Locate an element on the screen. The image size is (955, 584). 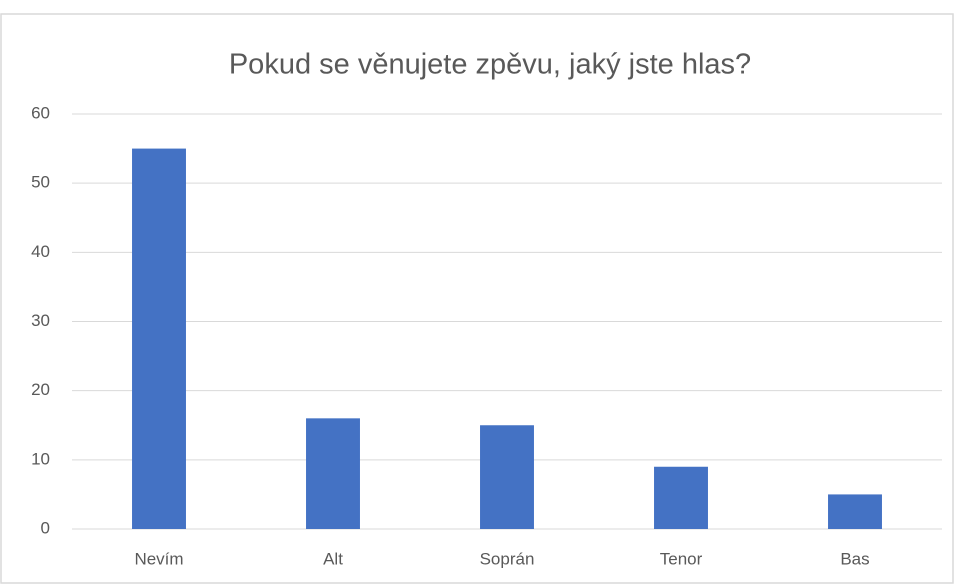
x-tick-label: Alt is located at coordinates (333, 558).